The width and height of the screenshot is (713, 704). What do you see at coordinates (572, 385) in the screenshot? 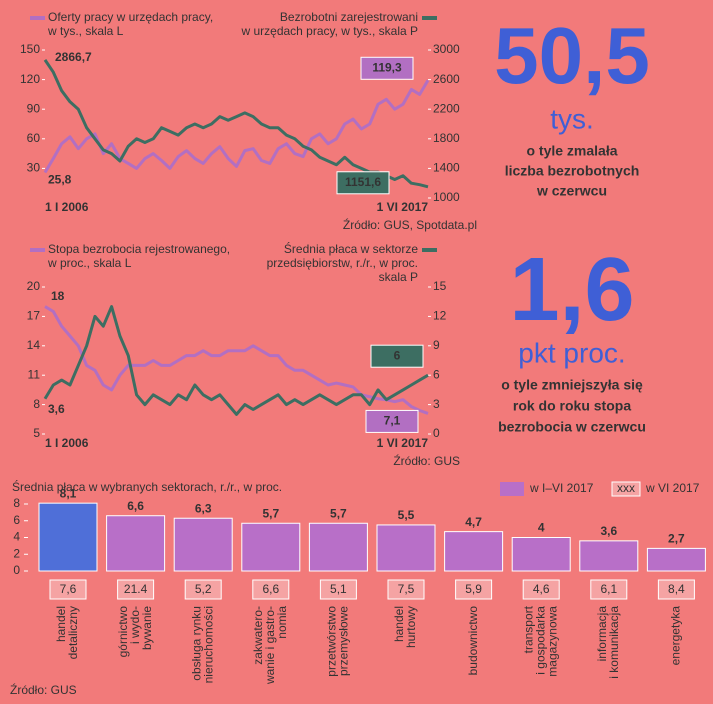
I see `highlight-text: o tyle zmniejszyła się` at bounding box center [572, 385].